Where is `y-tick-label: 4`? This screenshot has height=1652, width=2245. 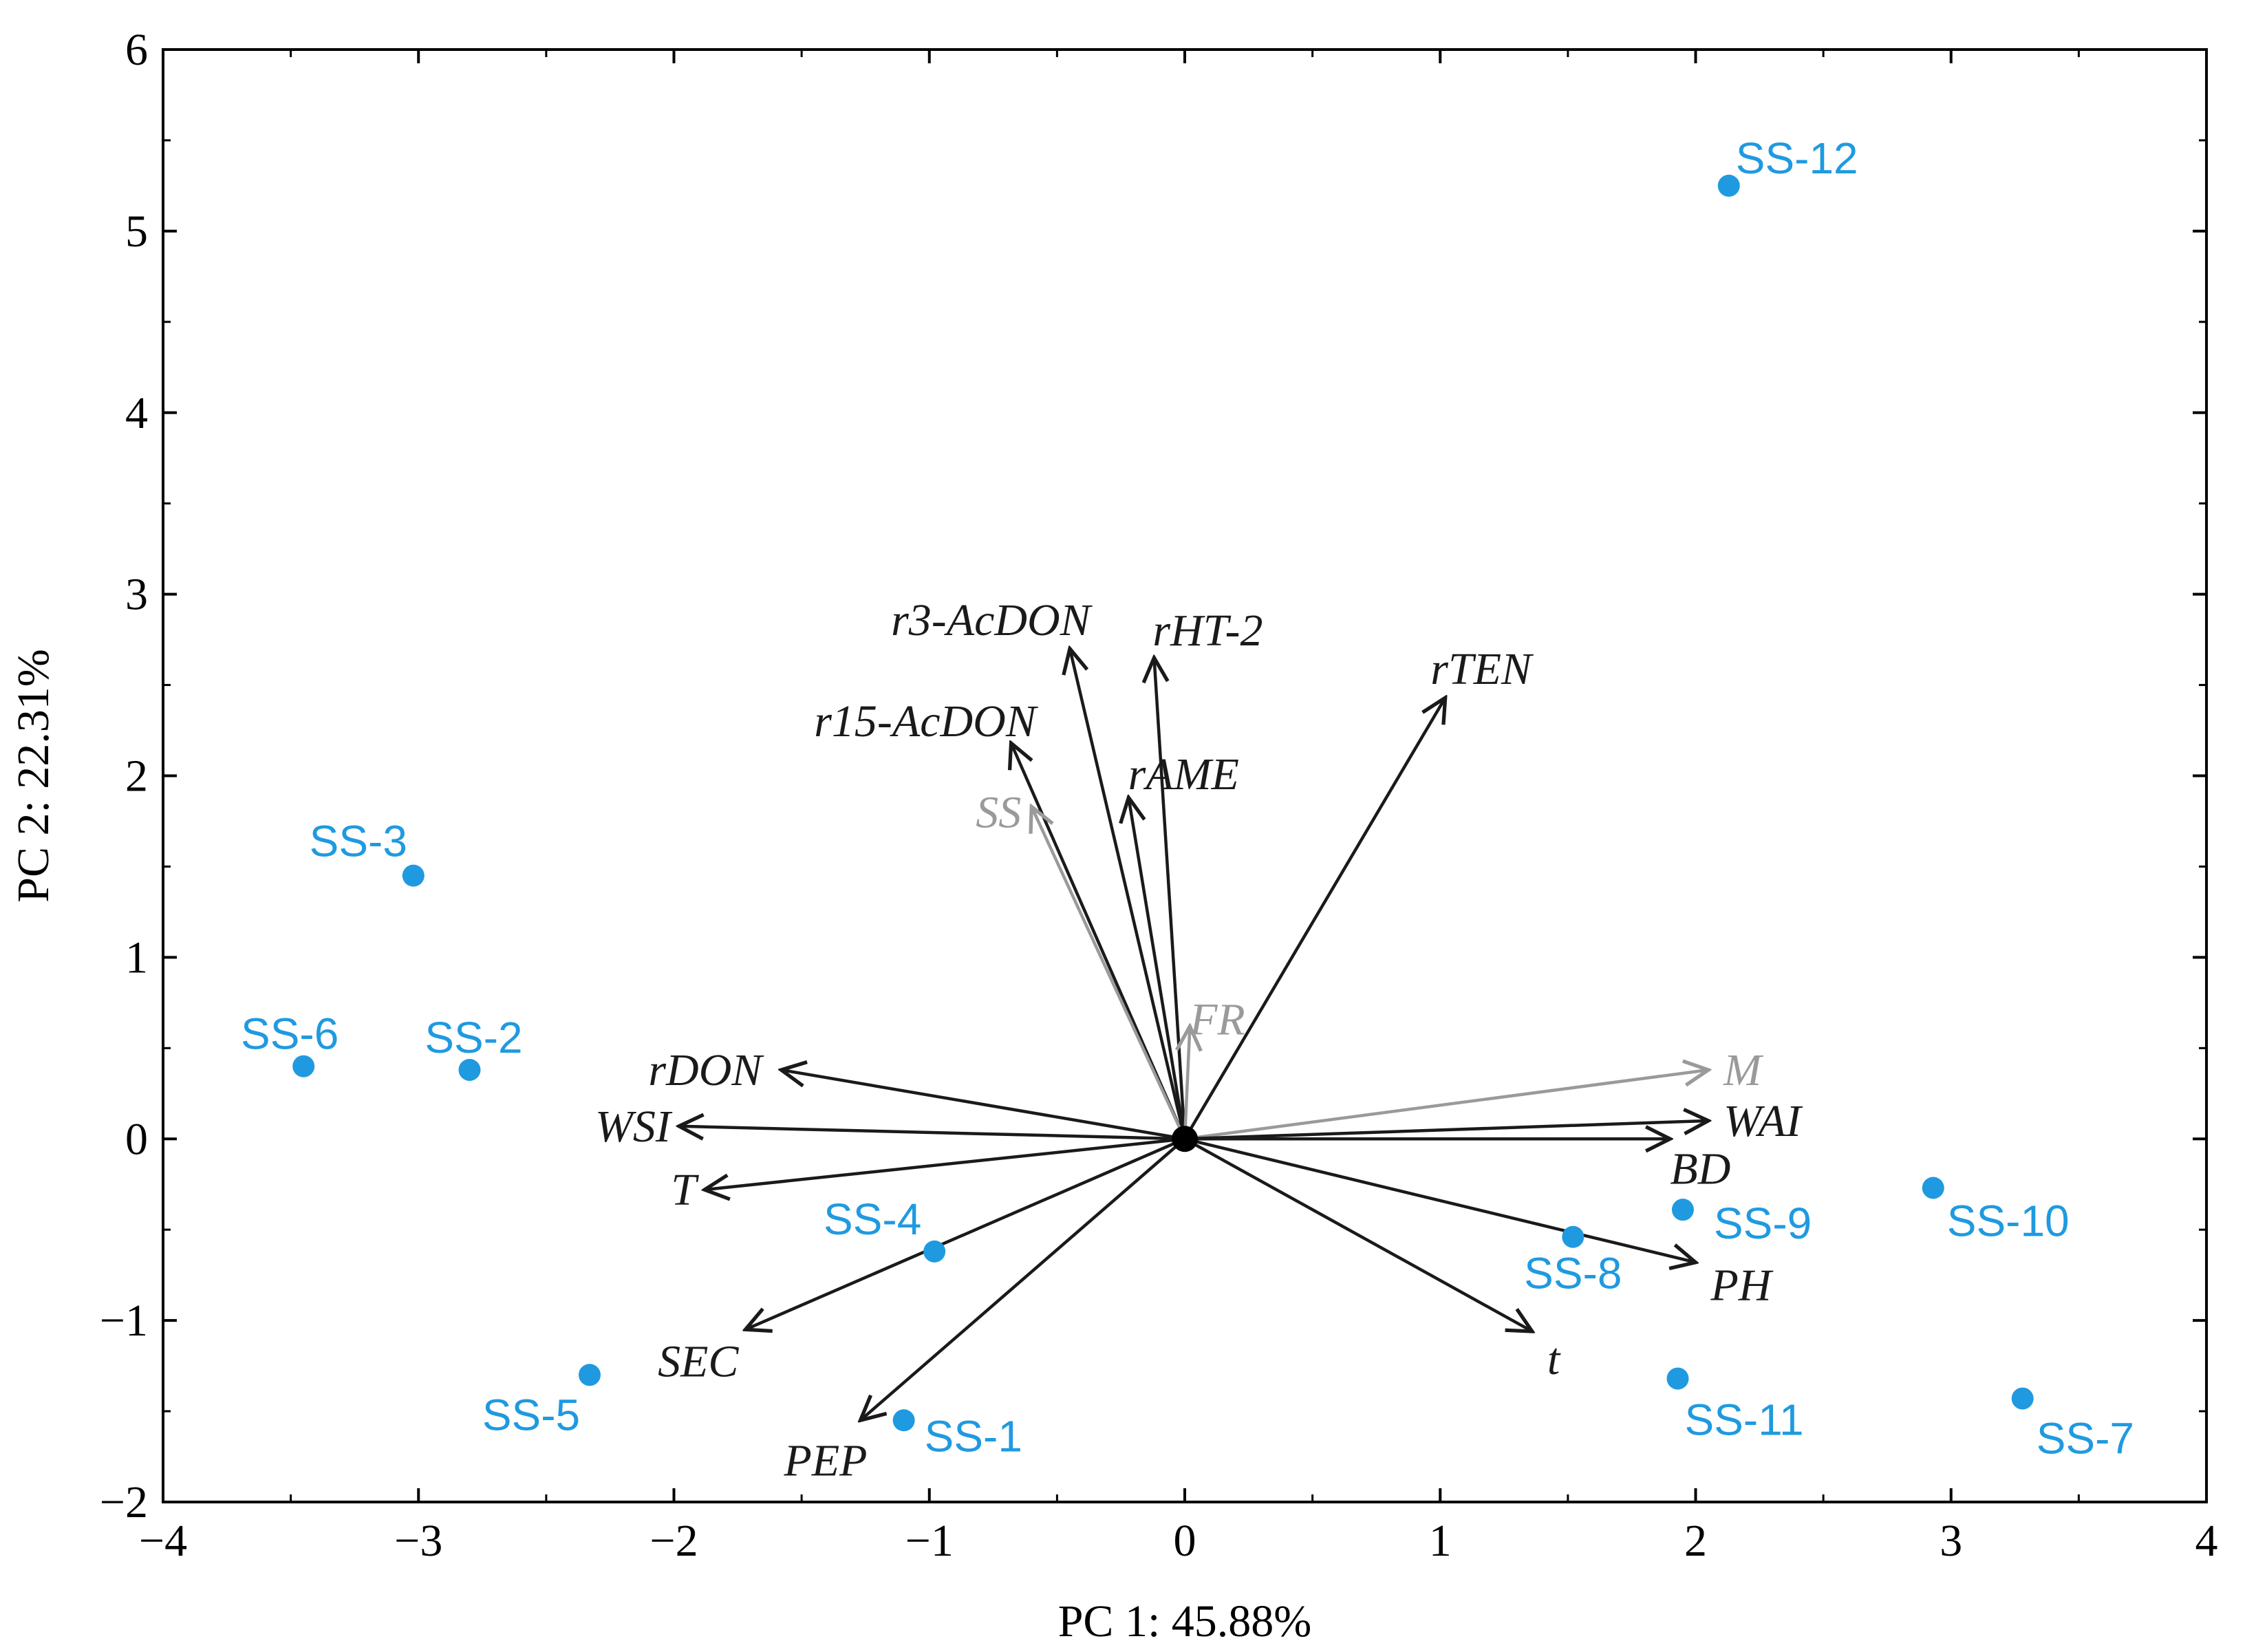
y-tick-label: 4 is located at coordinates (137, 413).